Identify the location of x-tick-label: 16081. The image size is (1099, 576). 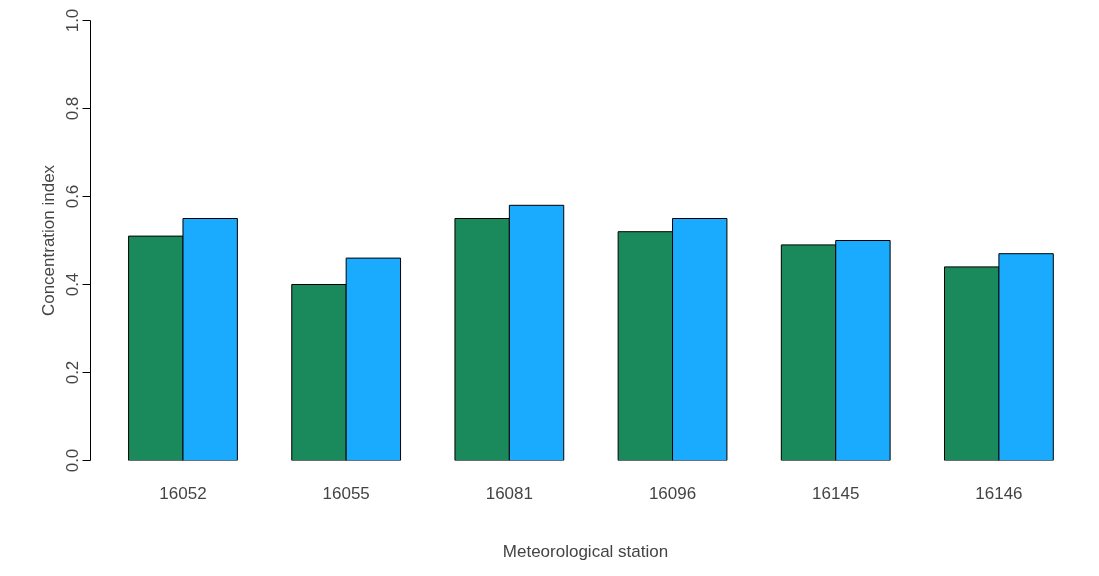
(509, 493).